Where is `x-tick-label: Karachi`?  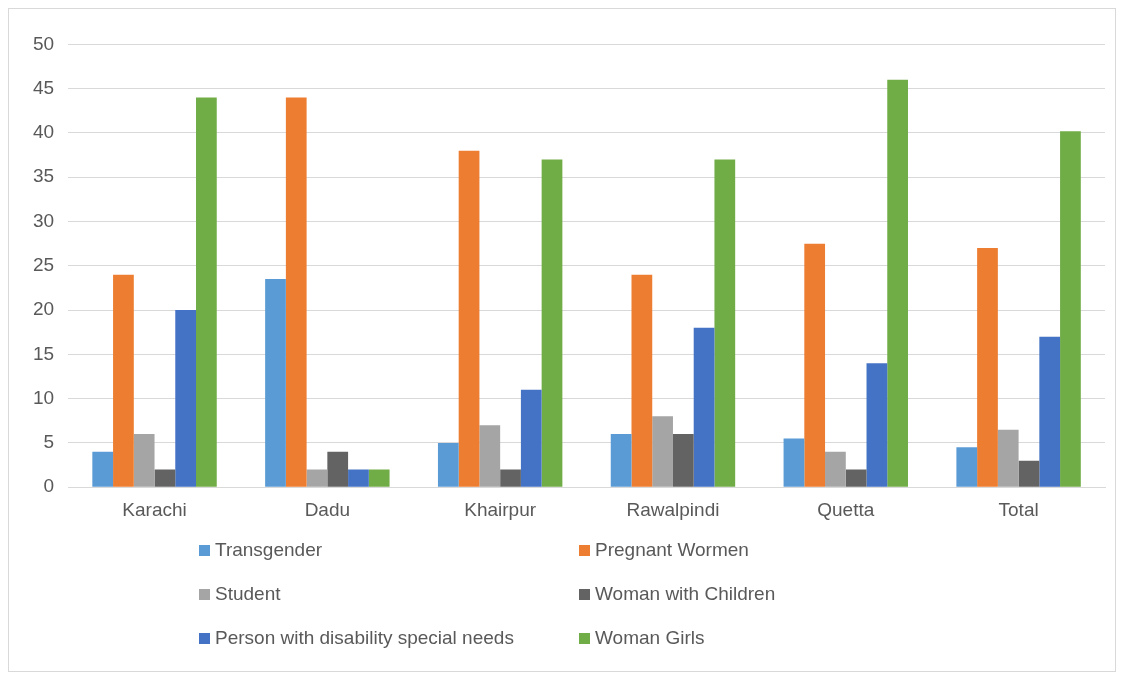
x-tick-label: Karachi is located at coordinates (154, 509).